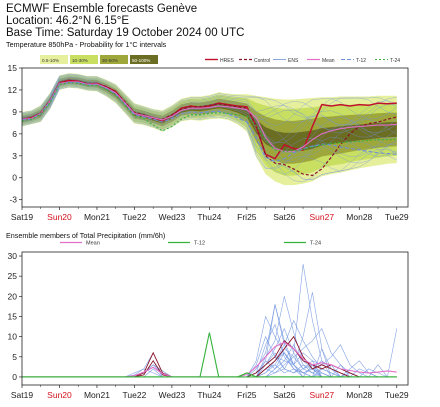 The width and height of the screenshot is (440, 407). What do you see at coordinates (14, 357) in the screenshot?
I see `precipitation-axis-ytick-label: 5` at bounding box center [14, 357].